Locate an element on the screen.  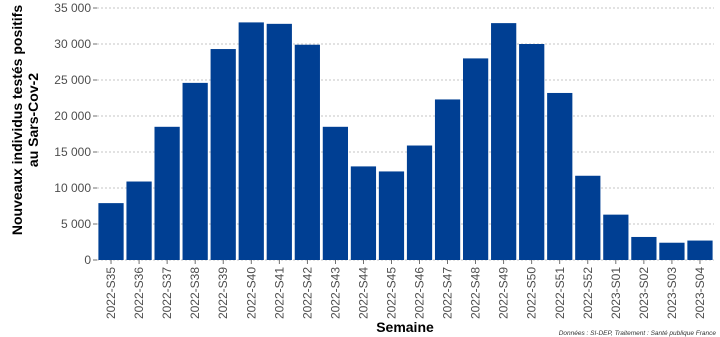
x-tick-label: 2022-S51 is located at coordinates (560, 293).